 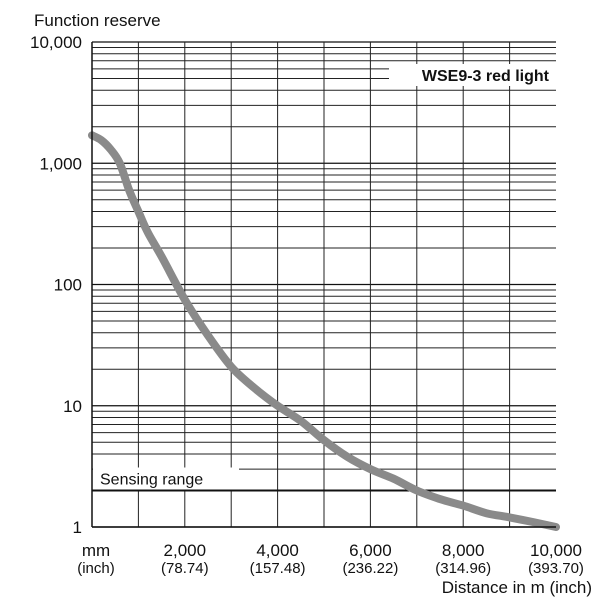 What do you see at coordinates (185, 568) in the screenshot?
I see `x-tick-sublabel: (78.74)` at bounding box center [185, 568].